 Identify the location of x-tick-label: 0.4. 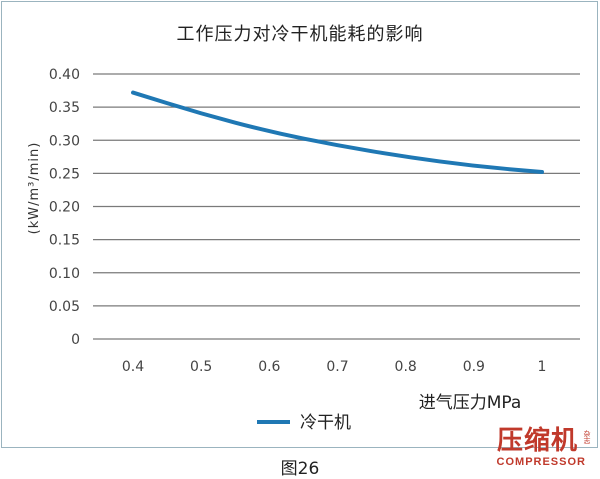
(133, 367).